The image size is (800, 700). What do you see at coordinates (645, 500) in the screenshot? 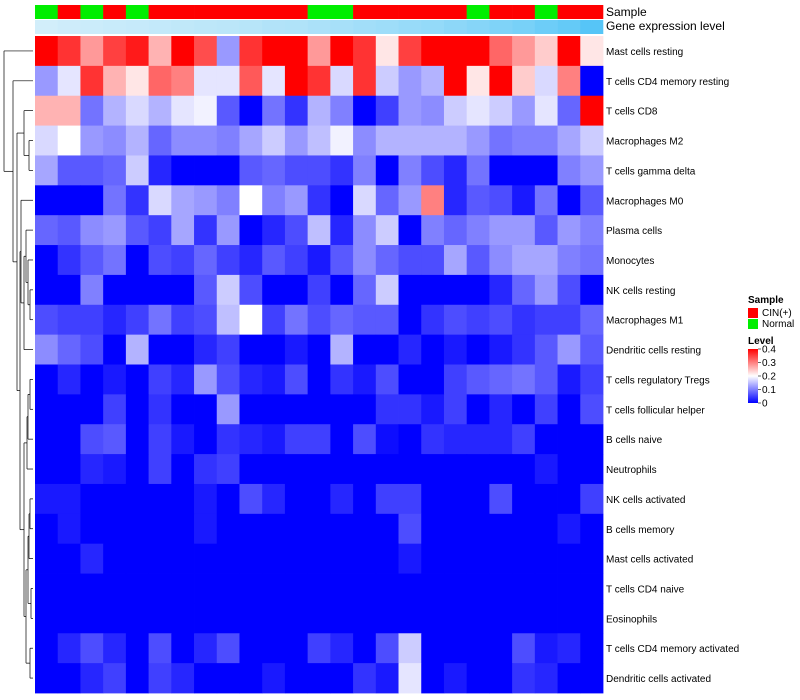
I see `row-label: NK cells activated` at bounding box center [645, 500].